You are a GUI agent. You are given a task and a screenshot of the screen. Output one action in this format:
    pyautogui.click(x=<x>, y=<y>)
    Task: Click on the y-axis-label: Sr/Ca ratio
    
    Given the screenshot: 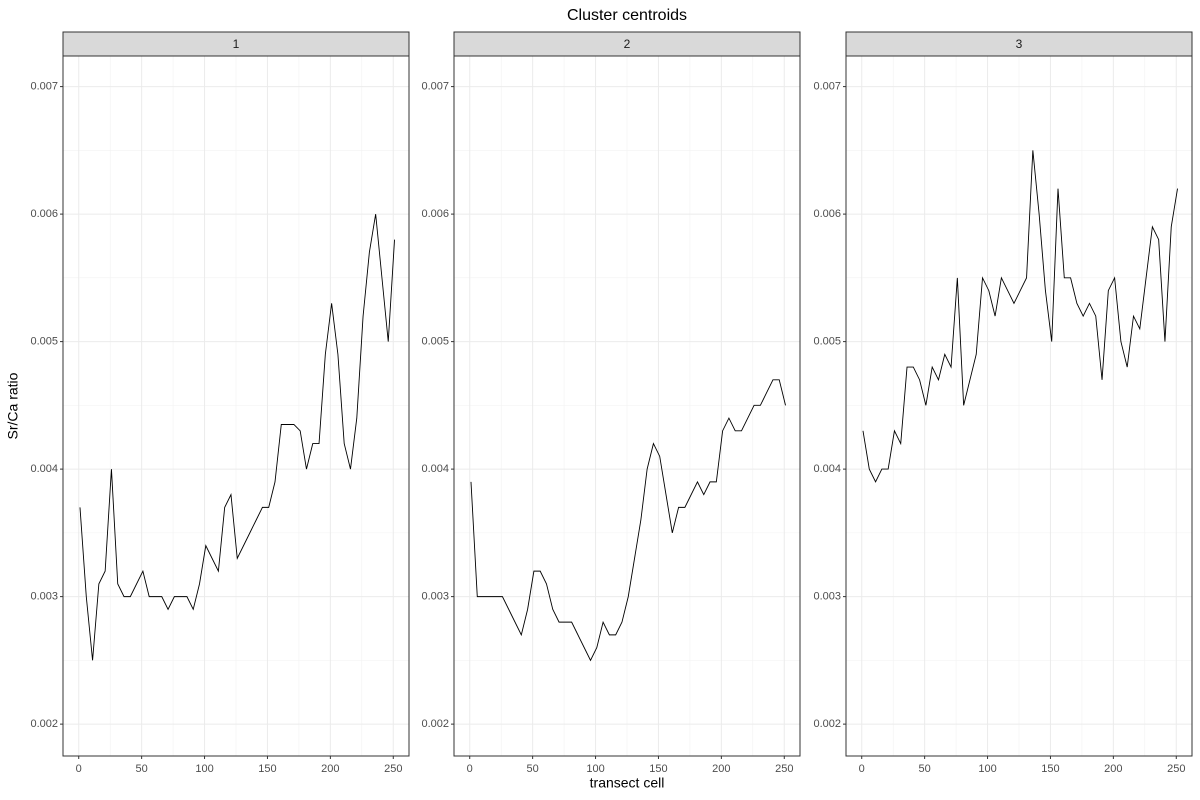 What is the action you would take?
    pyautogui.click(x=13, y=405)
    